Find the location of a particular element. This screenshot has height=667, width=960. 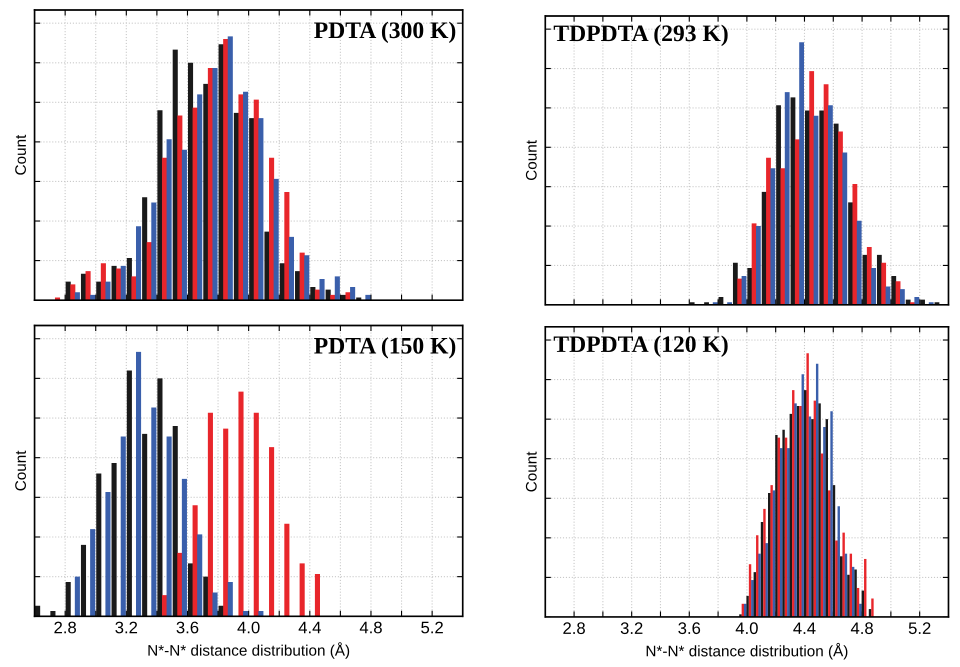

x-tick-label: 3.6 is located at coordinates (187, 628).